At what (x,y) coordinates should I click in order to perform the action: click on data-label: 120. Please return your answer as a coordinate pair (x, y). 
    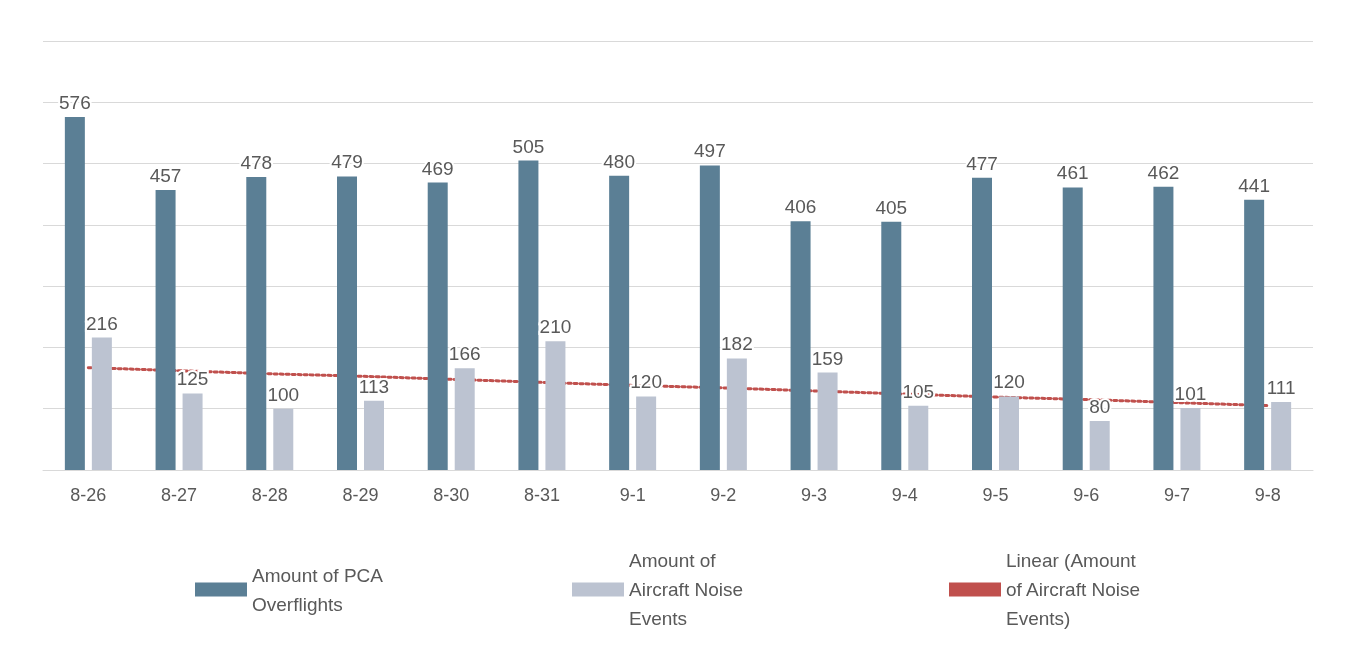
    Looking at the image, I should click on (1009, 382).